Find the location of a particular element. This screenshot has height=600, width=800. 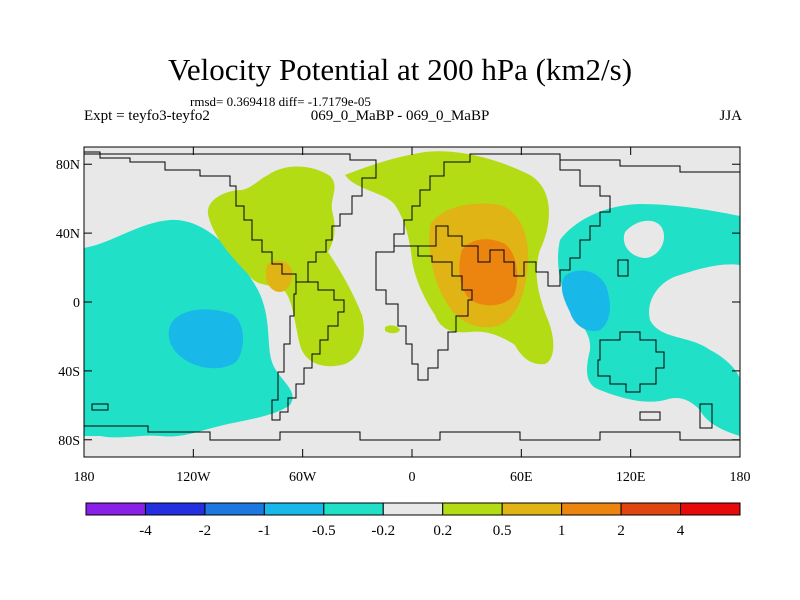

stats-label: rmsd= 0.369418 diff= -1.7179e-05 is located at coordinates (280, 101).